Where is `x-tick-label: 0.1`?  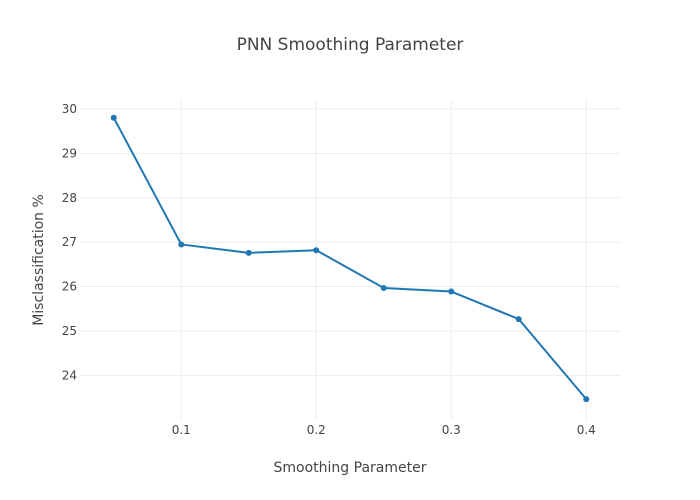 x-tick-label: 0.1 is located at coordinates (181, 430).